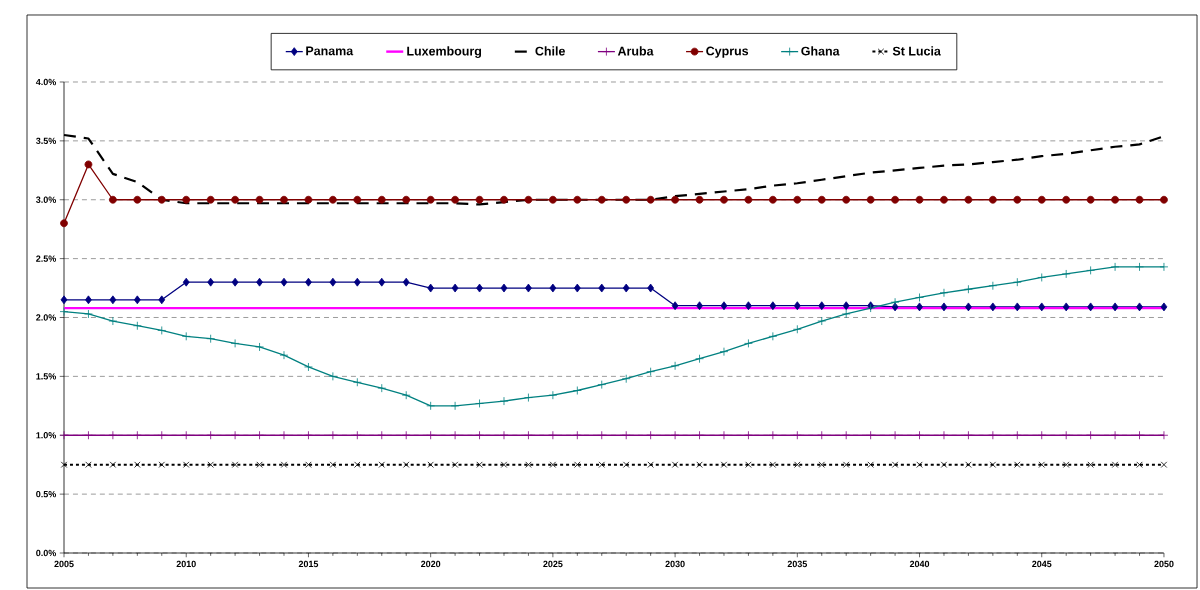 This screenshot has height=590, width=1200. I want to click on y-tick-label: 0.5%, so click(46, 494).